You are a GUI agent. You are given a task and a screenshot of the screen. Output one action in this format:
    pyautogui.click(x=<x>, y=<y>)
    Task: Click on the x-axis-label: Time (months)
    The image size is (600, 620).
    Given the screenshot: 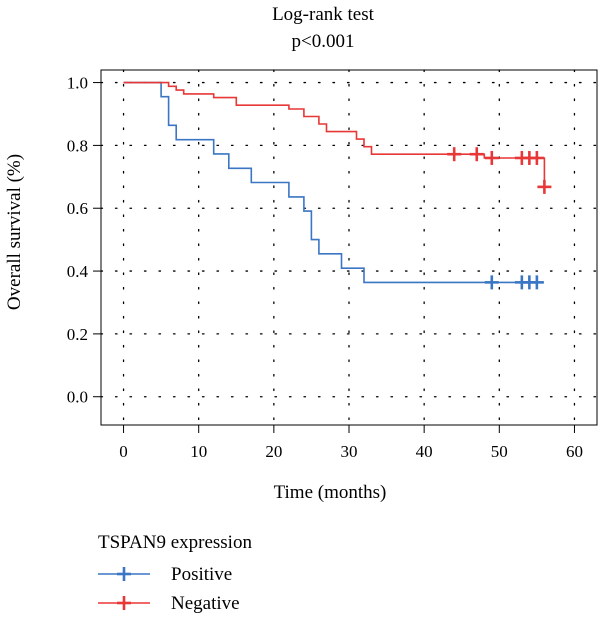 What is the action you would take?
    pyautogui.click(x=330, y=492)
    